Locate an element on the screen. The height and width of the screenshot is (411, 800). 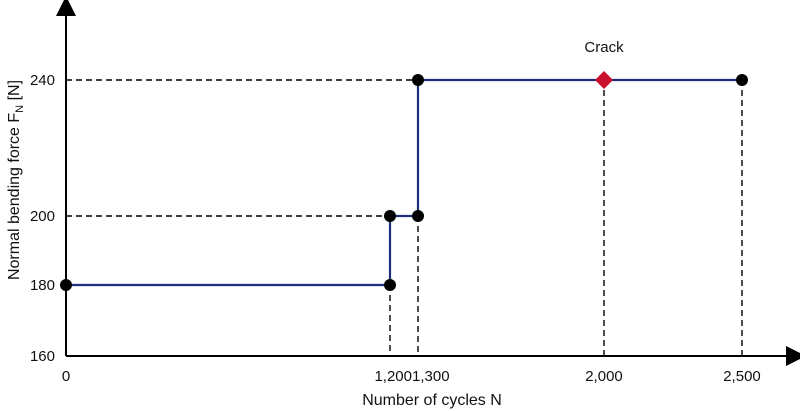
x-axis-title: Number of cycles N is located at coordinates (432, 400).